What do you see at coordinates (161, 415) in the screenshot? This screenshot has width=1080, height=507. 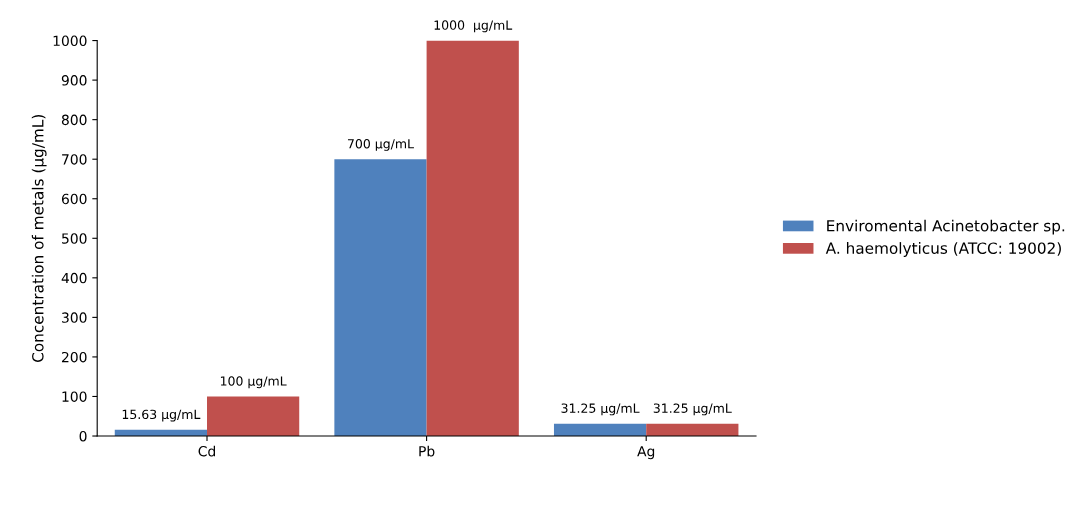 I see `data-label: 15.63 µg/mL` at bounding box center [161, 415].